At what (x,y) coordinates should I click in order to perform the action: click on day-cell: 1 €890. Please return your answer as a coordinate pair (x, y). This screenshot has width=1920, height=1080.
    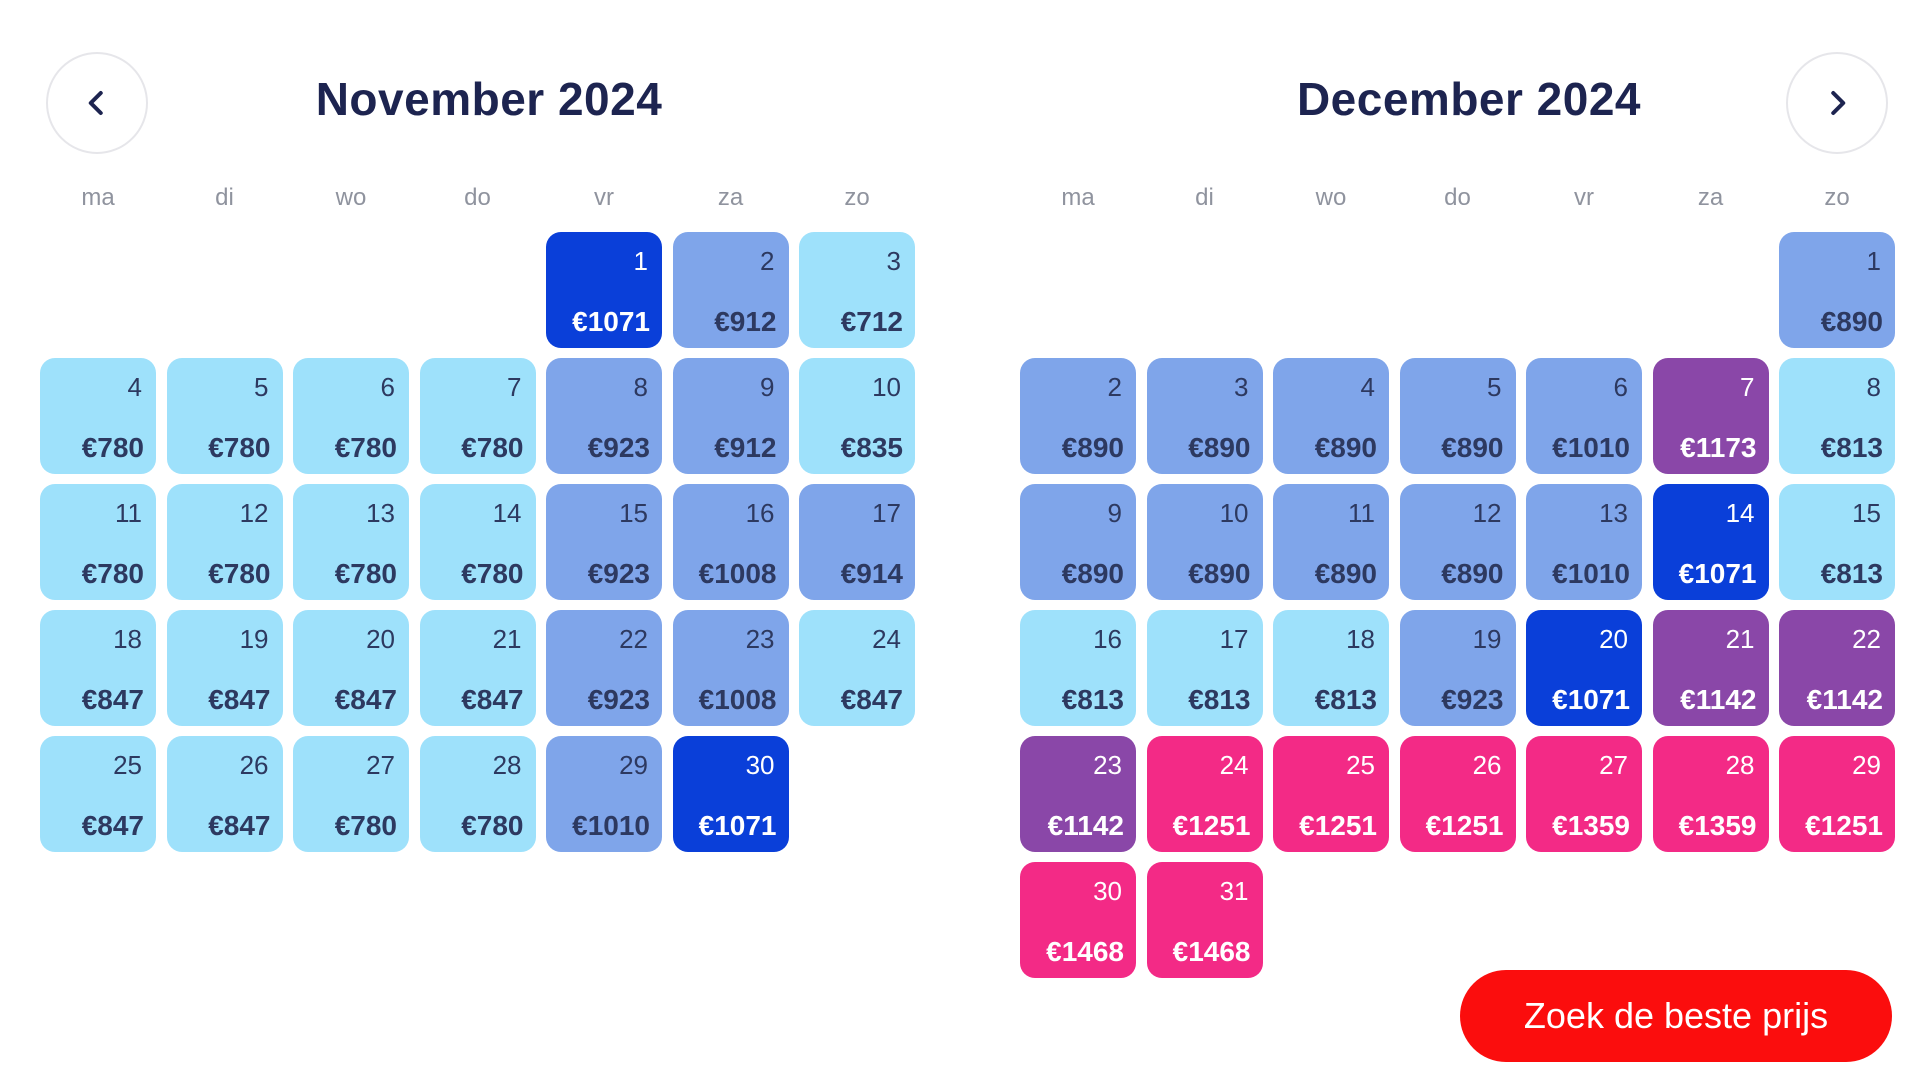
    Looking at the image, I should click on (1837, 290).